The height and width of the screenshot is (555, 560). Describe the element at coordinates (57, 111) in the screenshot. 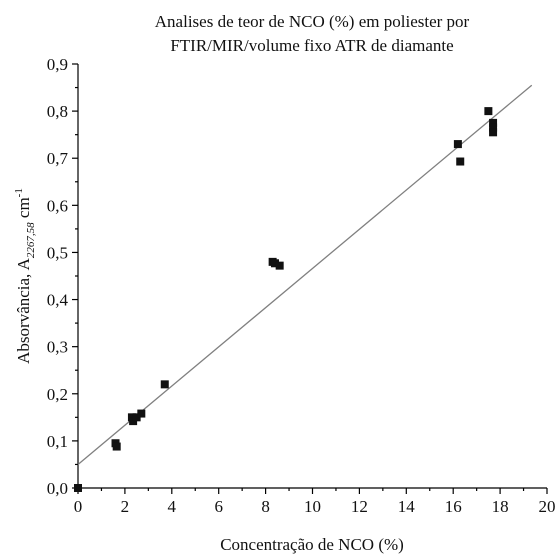

I see `y-tick-label: 0,8` at that location.